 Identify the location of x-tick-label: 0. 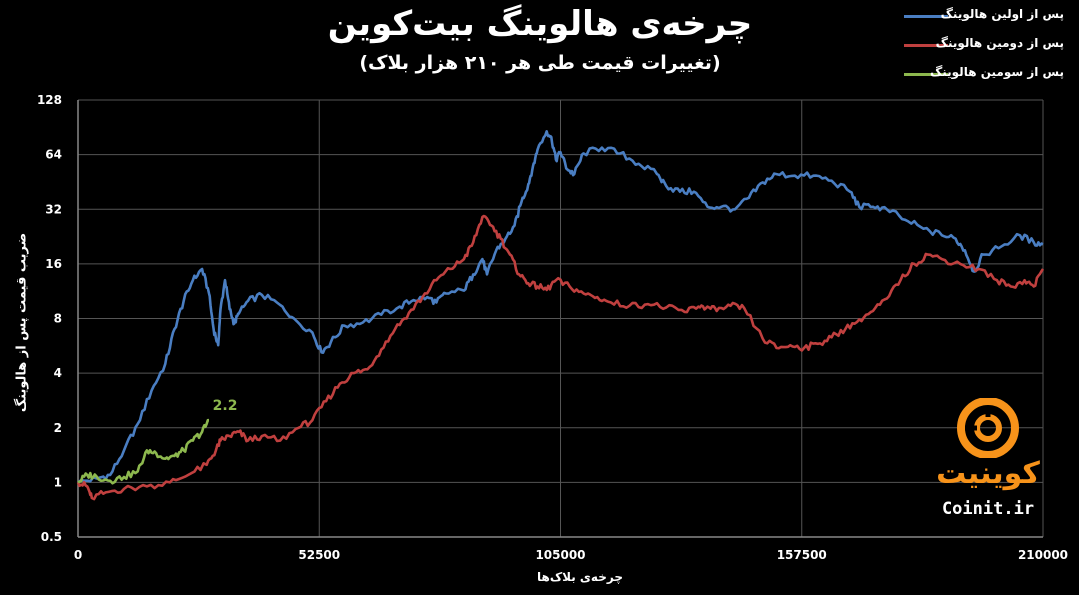
(78, 555).